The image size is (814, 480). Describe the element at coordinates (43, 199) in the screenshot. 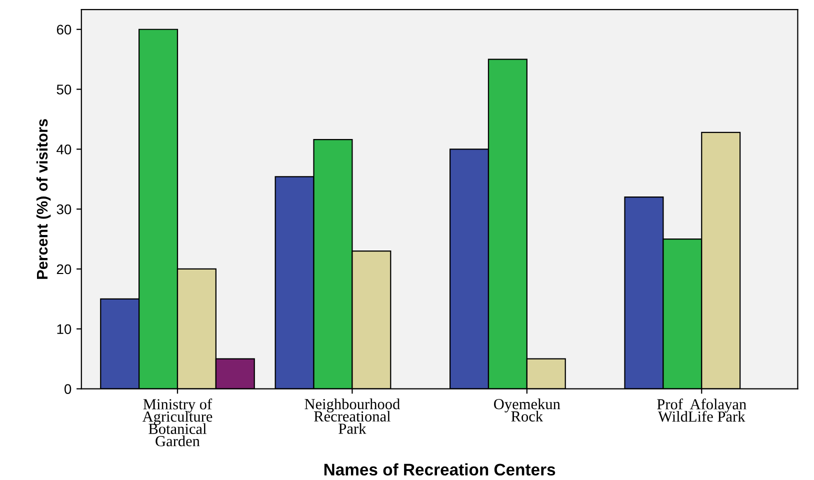

I see `y-axis-title: Percent (%) of visitors` at that location.